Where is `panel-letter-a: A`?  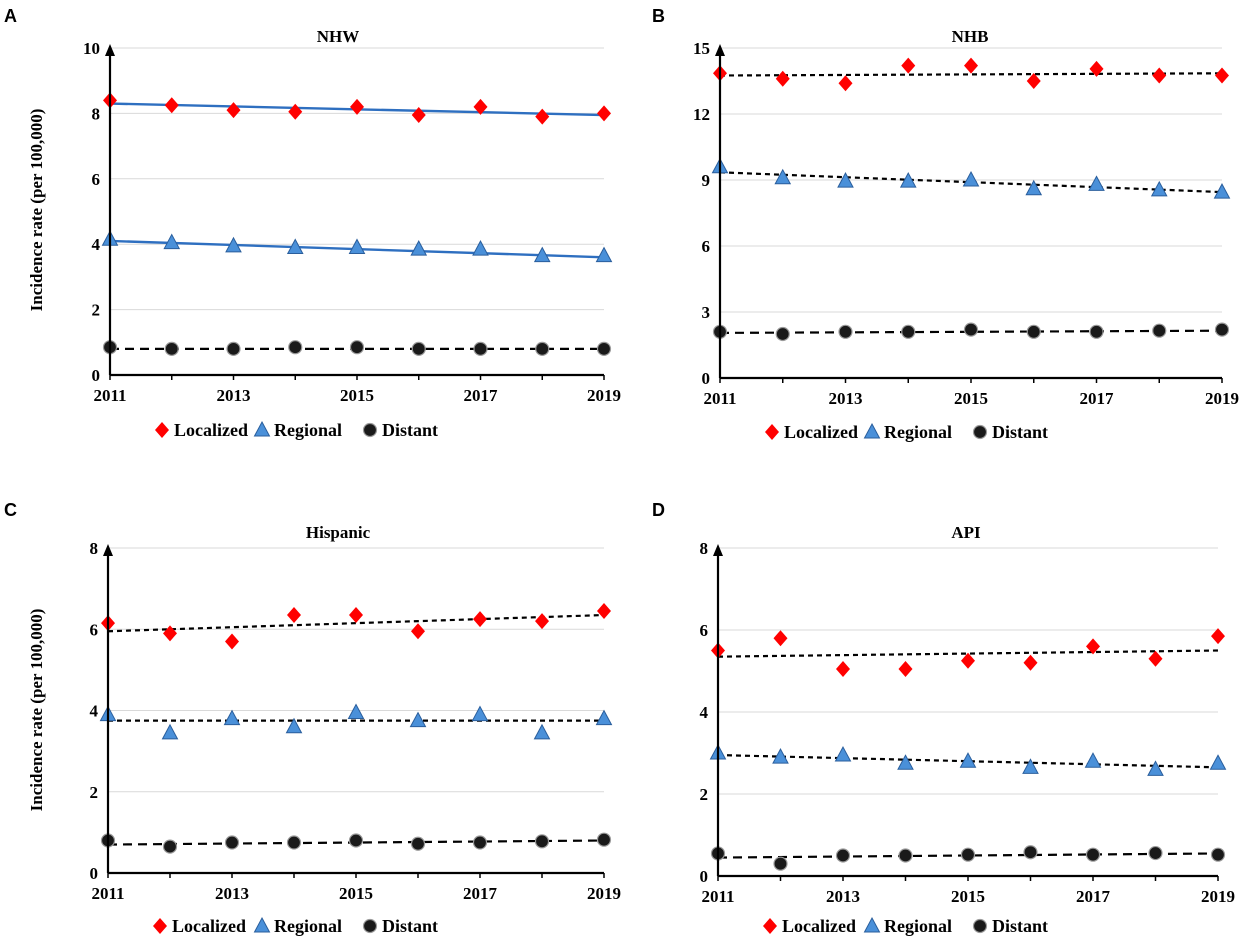 panel-letter-a: A is located at coordinates (10, 16).